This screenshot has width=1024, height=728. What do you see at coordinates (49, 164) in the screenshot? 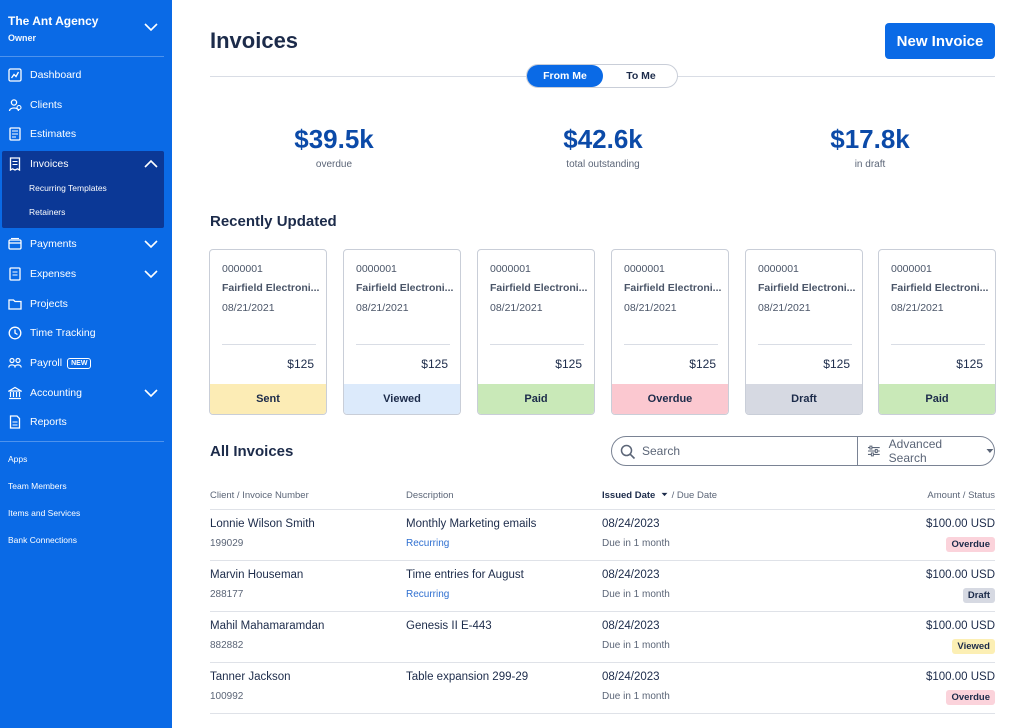
I see `sidebar-item-label: Invoices` at bounding box center [49, 164].